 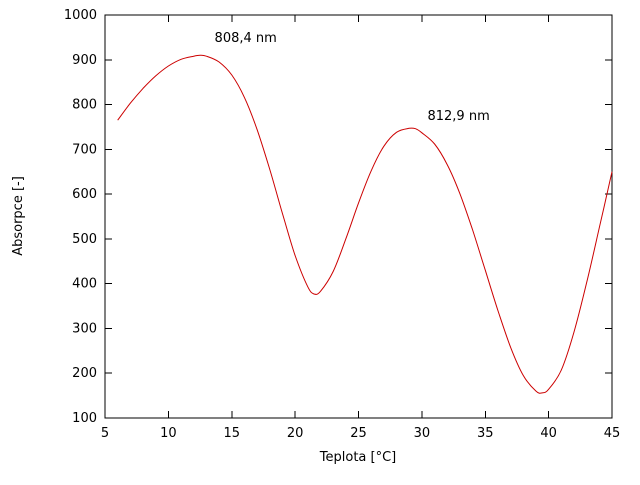 What do you see at coordinates (84, 284) in the screenshot?
I see `y-tick-label: 400` at bounding box center [84, 284].